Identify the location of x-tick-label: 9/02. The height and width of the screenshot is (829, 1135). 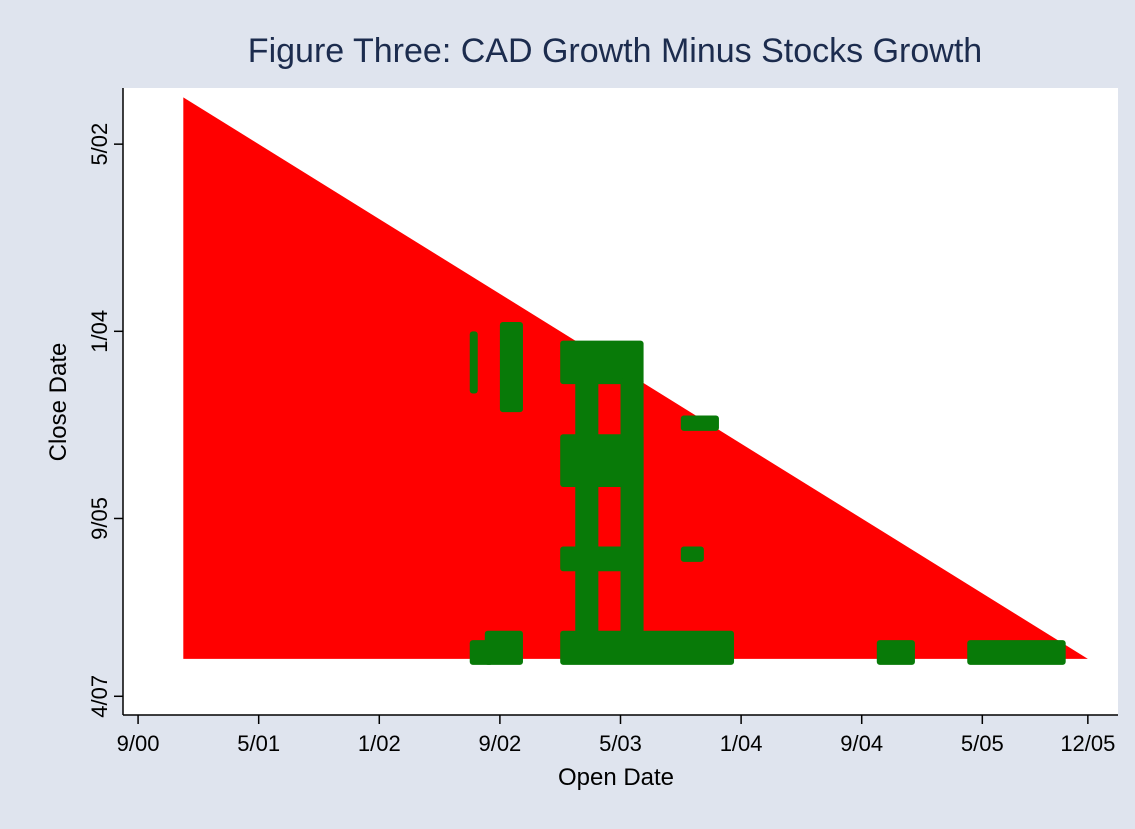
(499, 743).